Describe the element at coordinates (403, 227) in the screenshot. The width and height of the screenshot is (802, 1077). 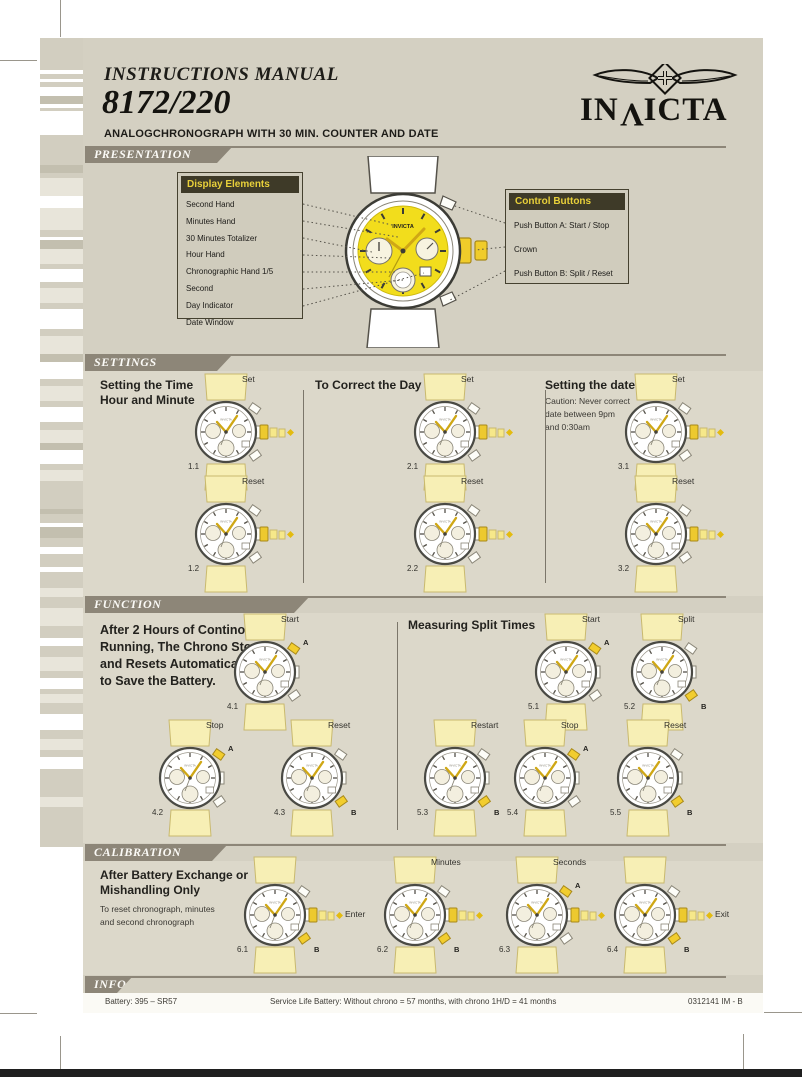
I see `svg-text: INVICTA` at that location.